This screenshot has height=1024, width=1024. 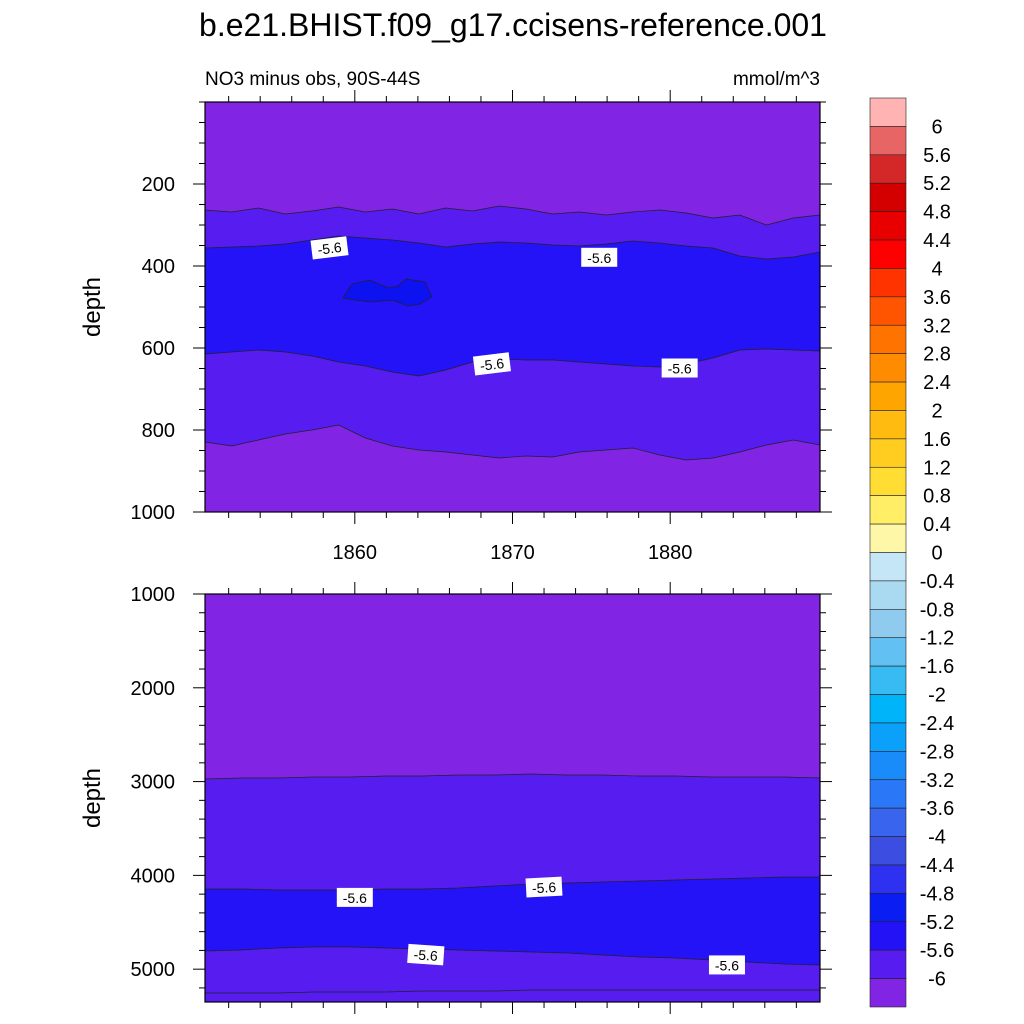 I want to click on colorbar-label: 4.4, so click(x=937, y=241).